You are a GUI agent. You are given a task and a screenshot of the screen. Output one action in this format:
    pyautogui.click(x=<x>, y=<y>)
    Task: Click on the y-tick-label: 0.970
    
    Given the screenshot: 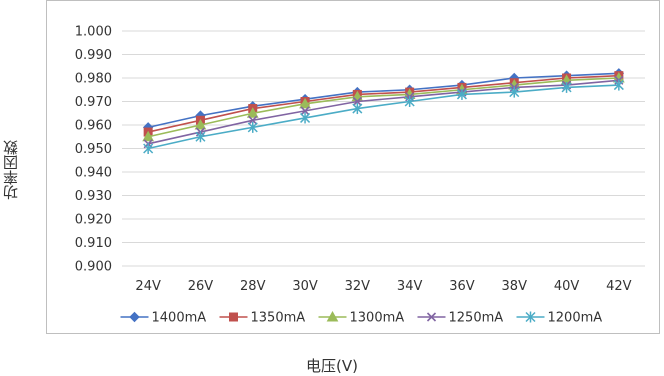 What is the action you would take?
    pyautogui.click(x=93, y=102)
    